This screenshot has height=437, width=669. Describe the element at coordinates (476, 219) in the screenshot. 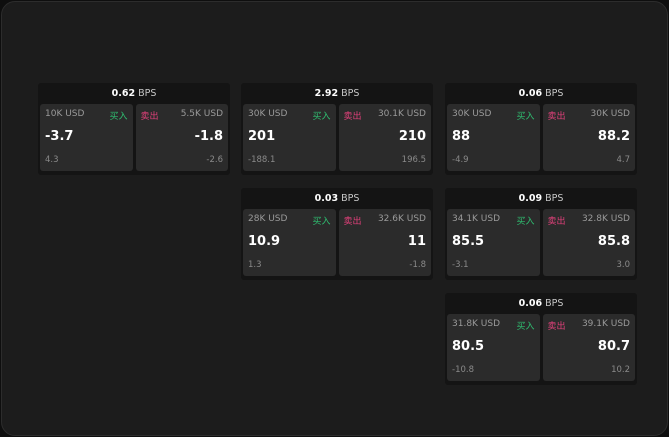

I see `bid-size: 34.1K USD` at that location.